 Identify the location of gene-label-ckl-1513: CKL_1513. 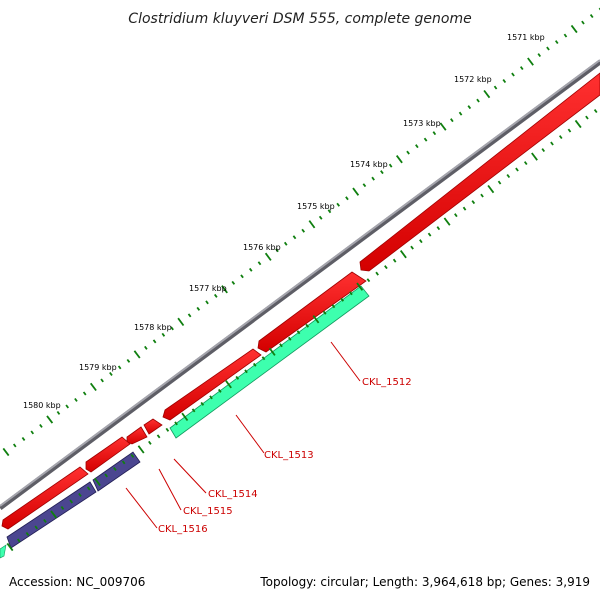
(289, 455).